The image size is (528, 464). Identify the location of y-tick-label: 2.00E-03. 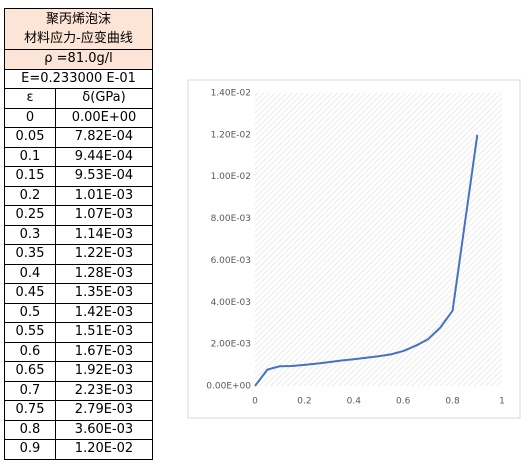
(231, 345).